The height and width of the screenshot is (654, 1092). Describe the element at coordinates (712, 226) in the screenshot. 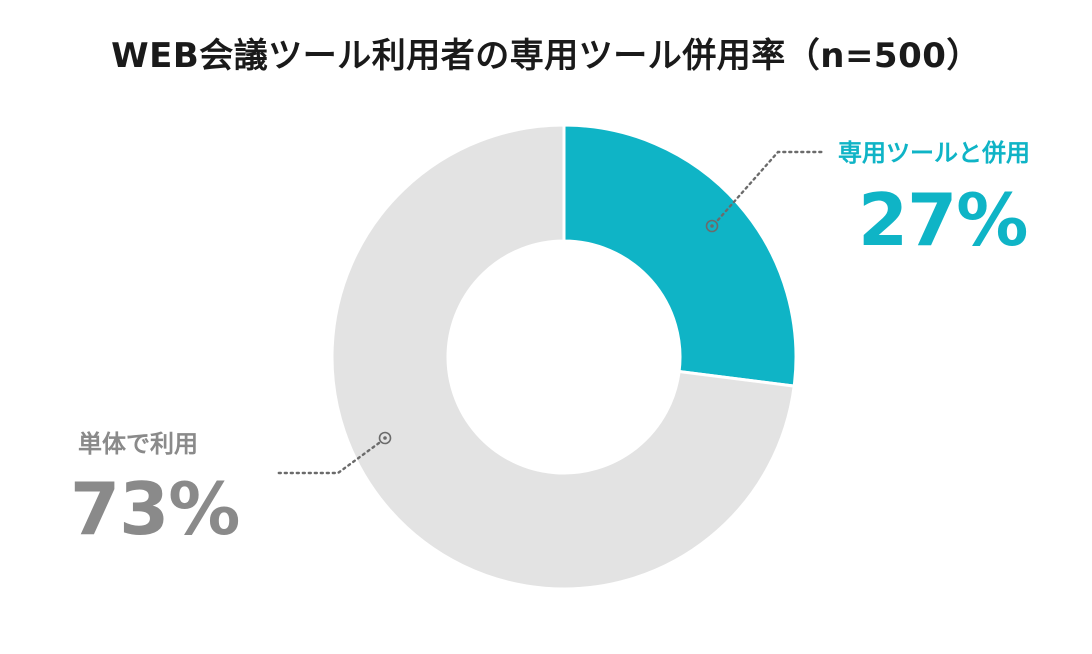

I see `leader-marker-dedicated` at that location.